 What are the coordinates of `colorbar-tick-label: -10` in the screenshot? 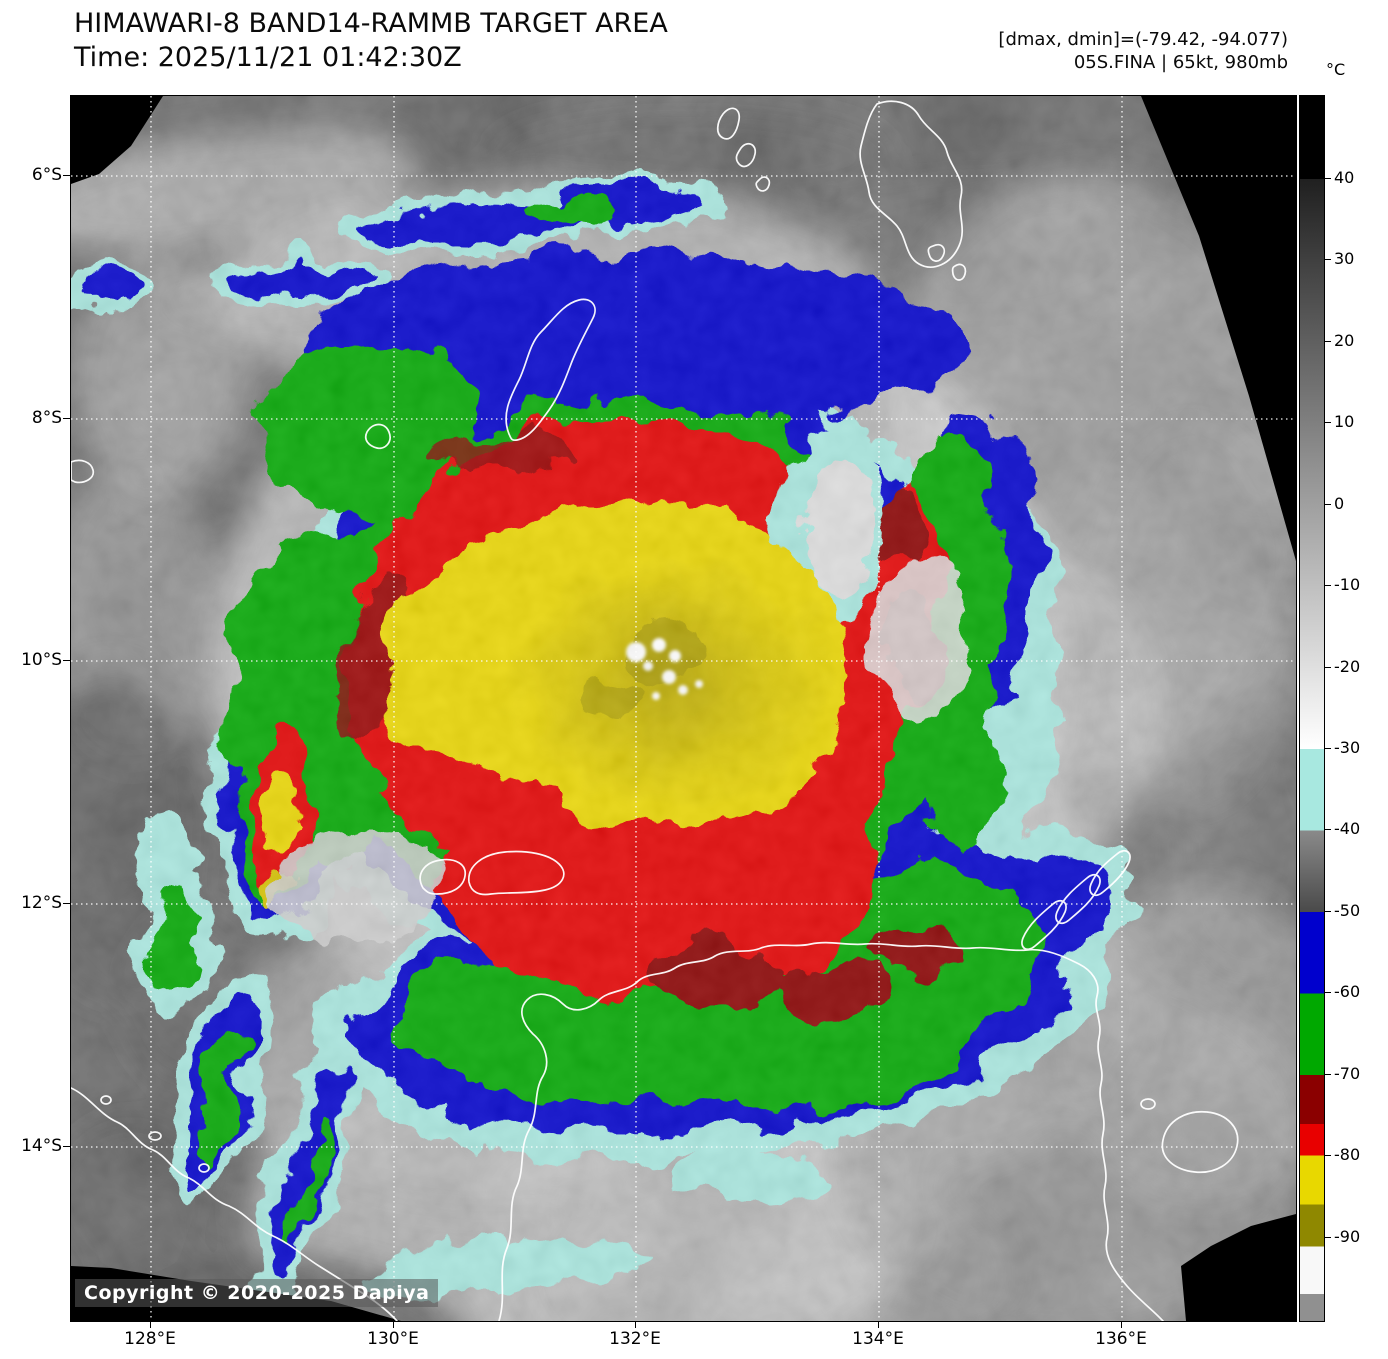 It's located at (1347, 584).